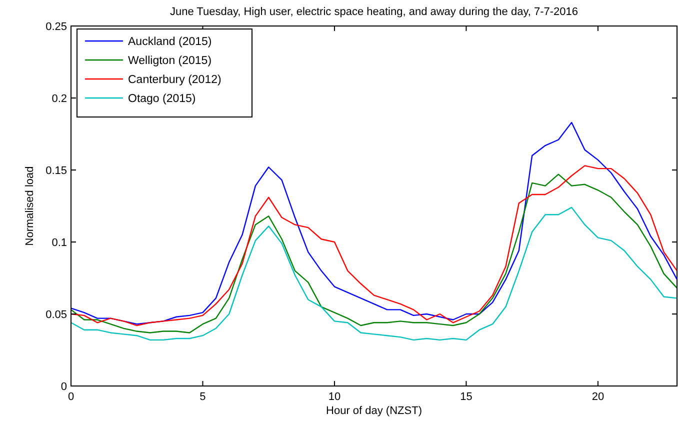 This screenshot has height=424, width=678. I want to click on y-tick-label: 0.2, so click(59, 99).